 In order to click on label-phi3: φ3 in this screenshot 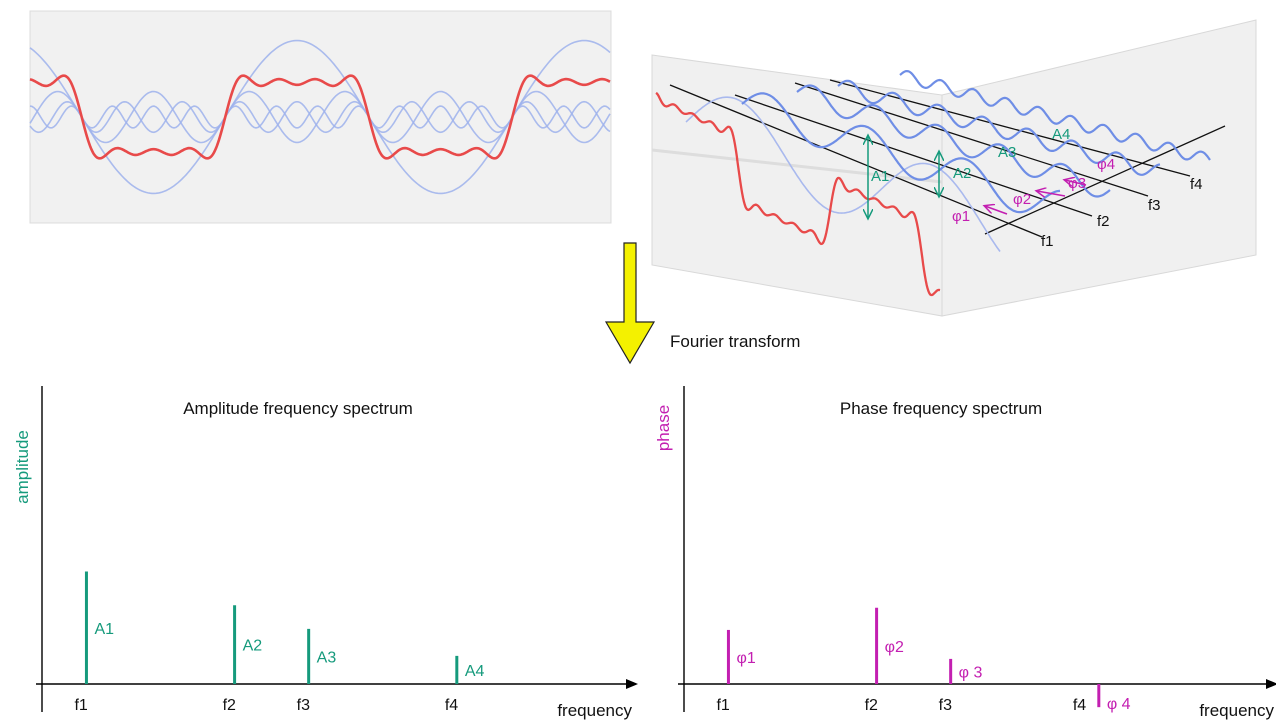, I will do `click(1077, 183)`.